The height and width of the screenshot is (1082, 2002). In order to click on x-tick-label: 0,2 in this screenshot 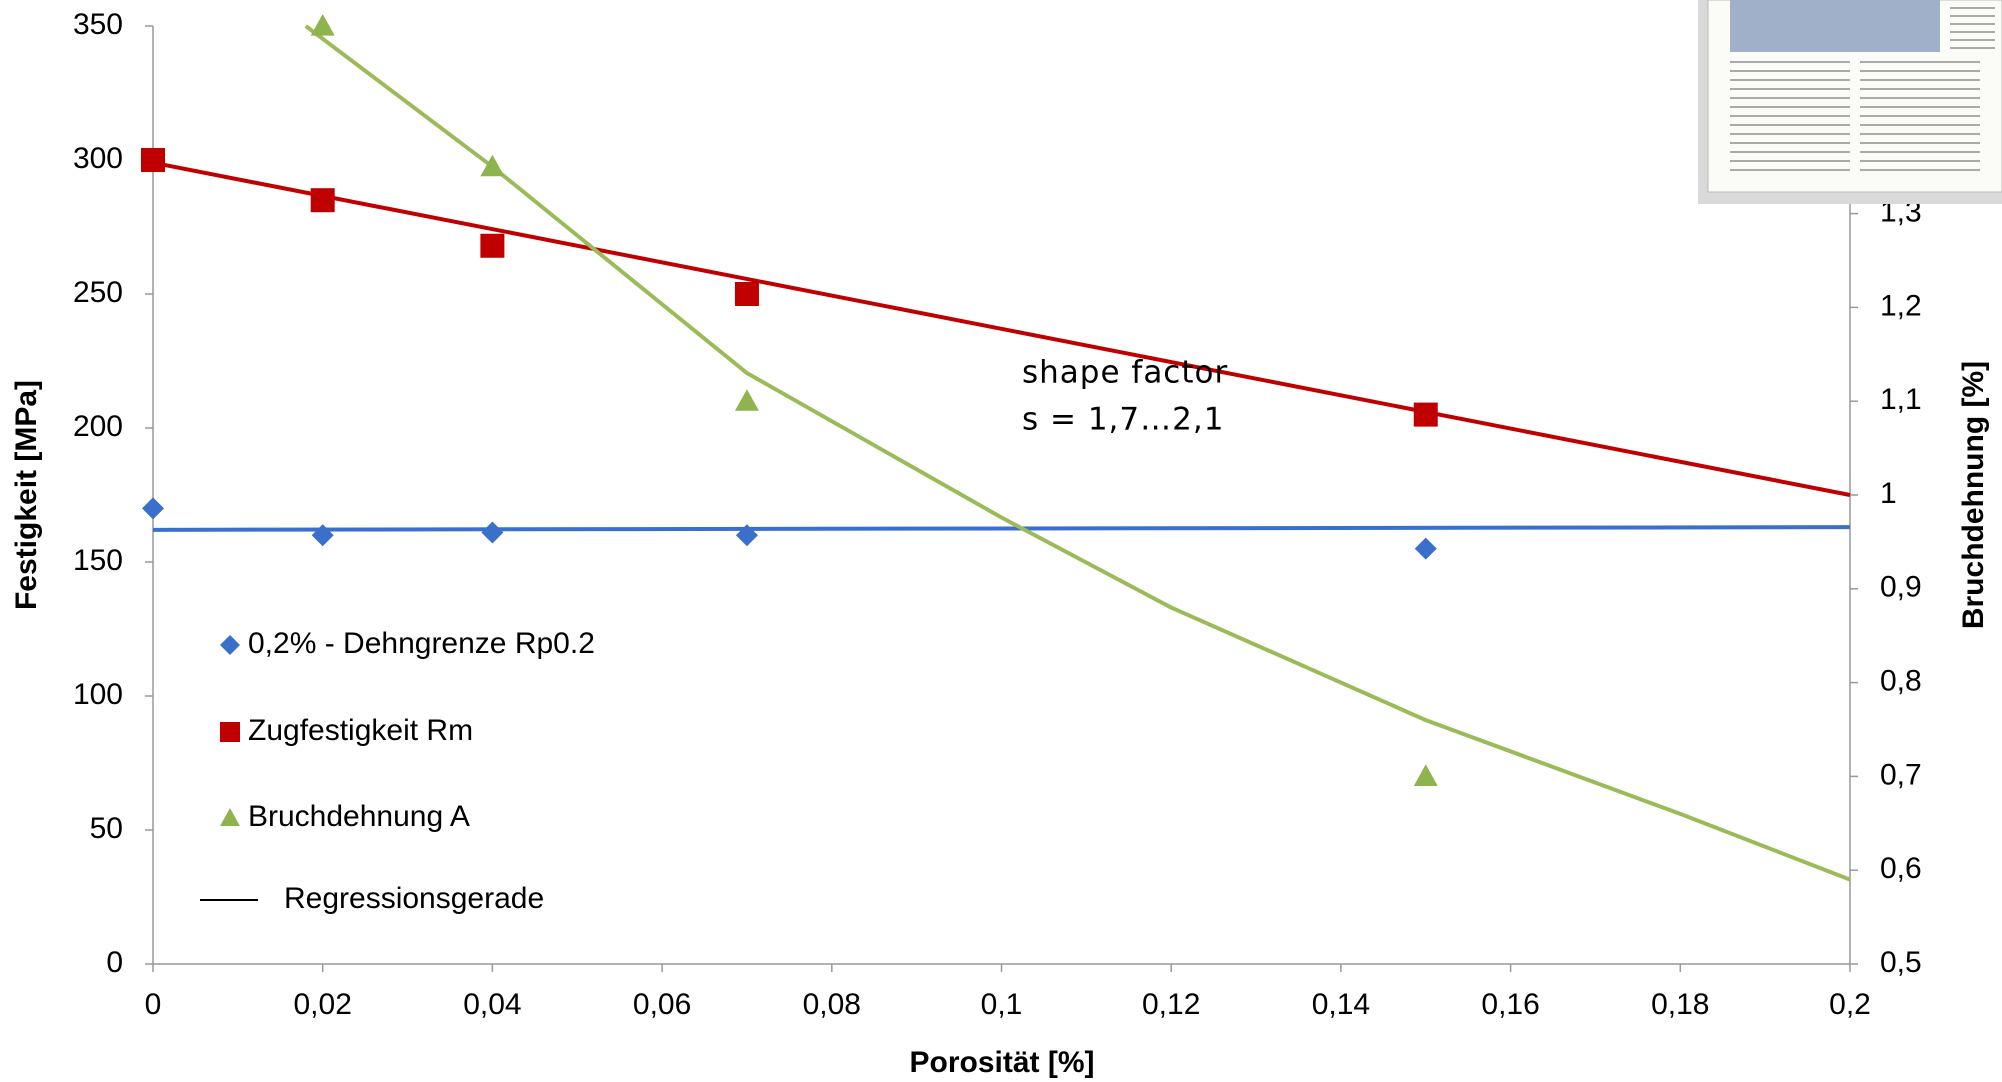, I will do `click(1850, 1004)`.